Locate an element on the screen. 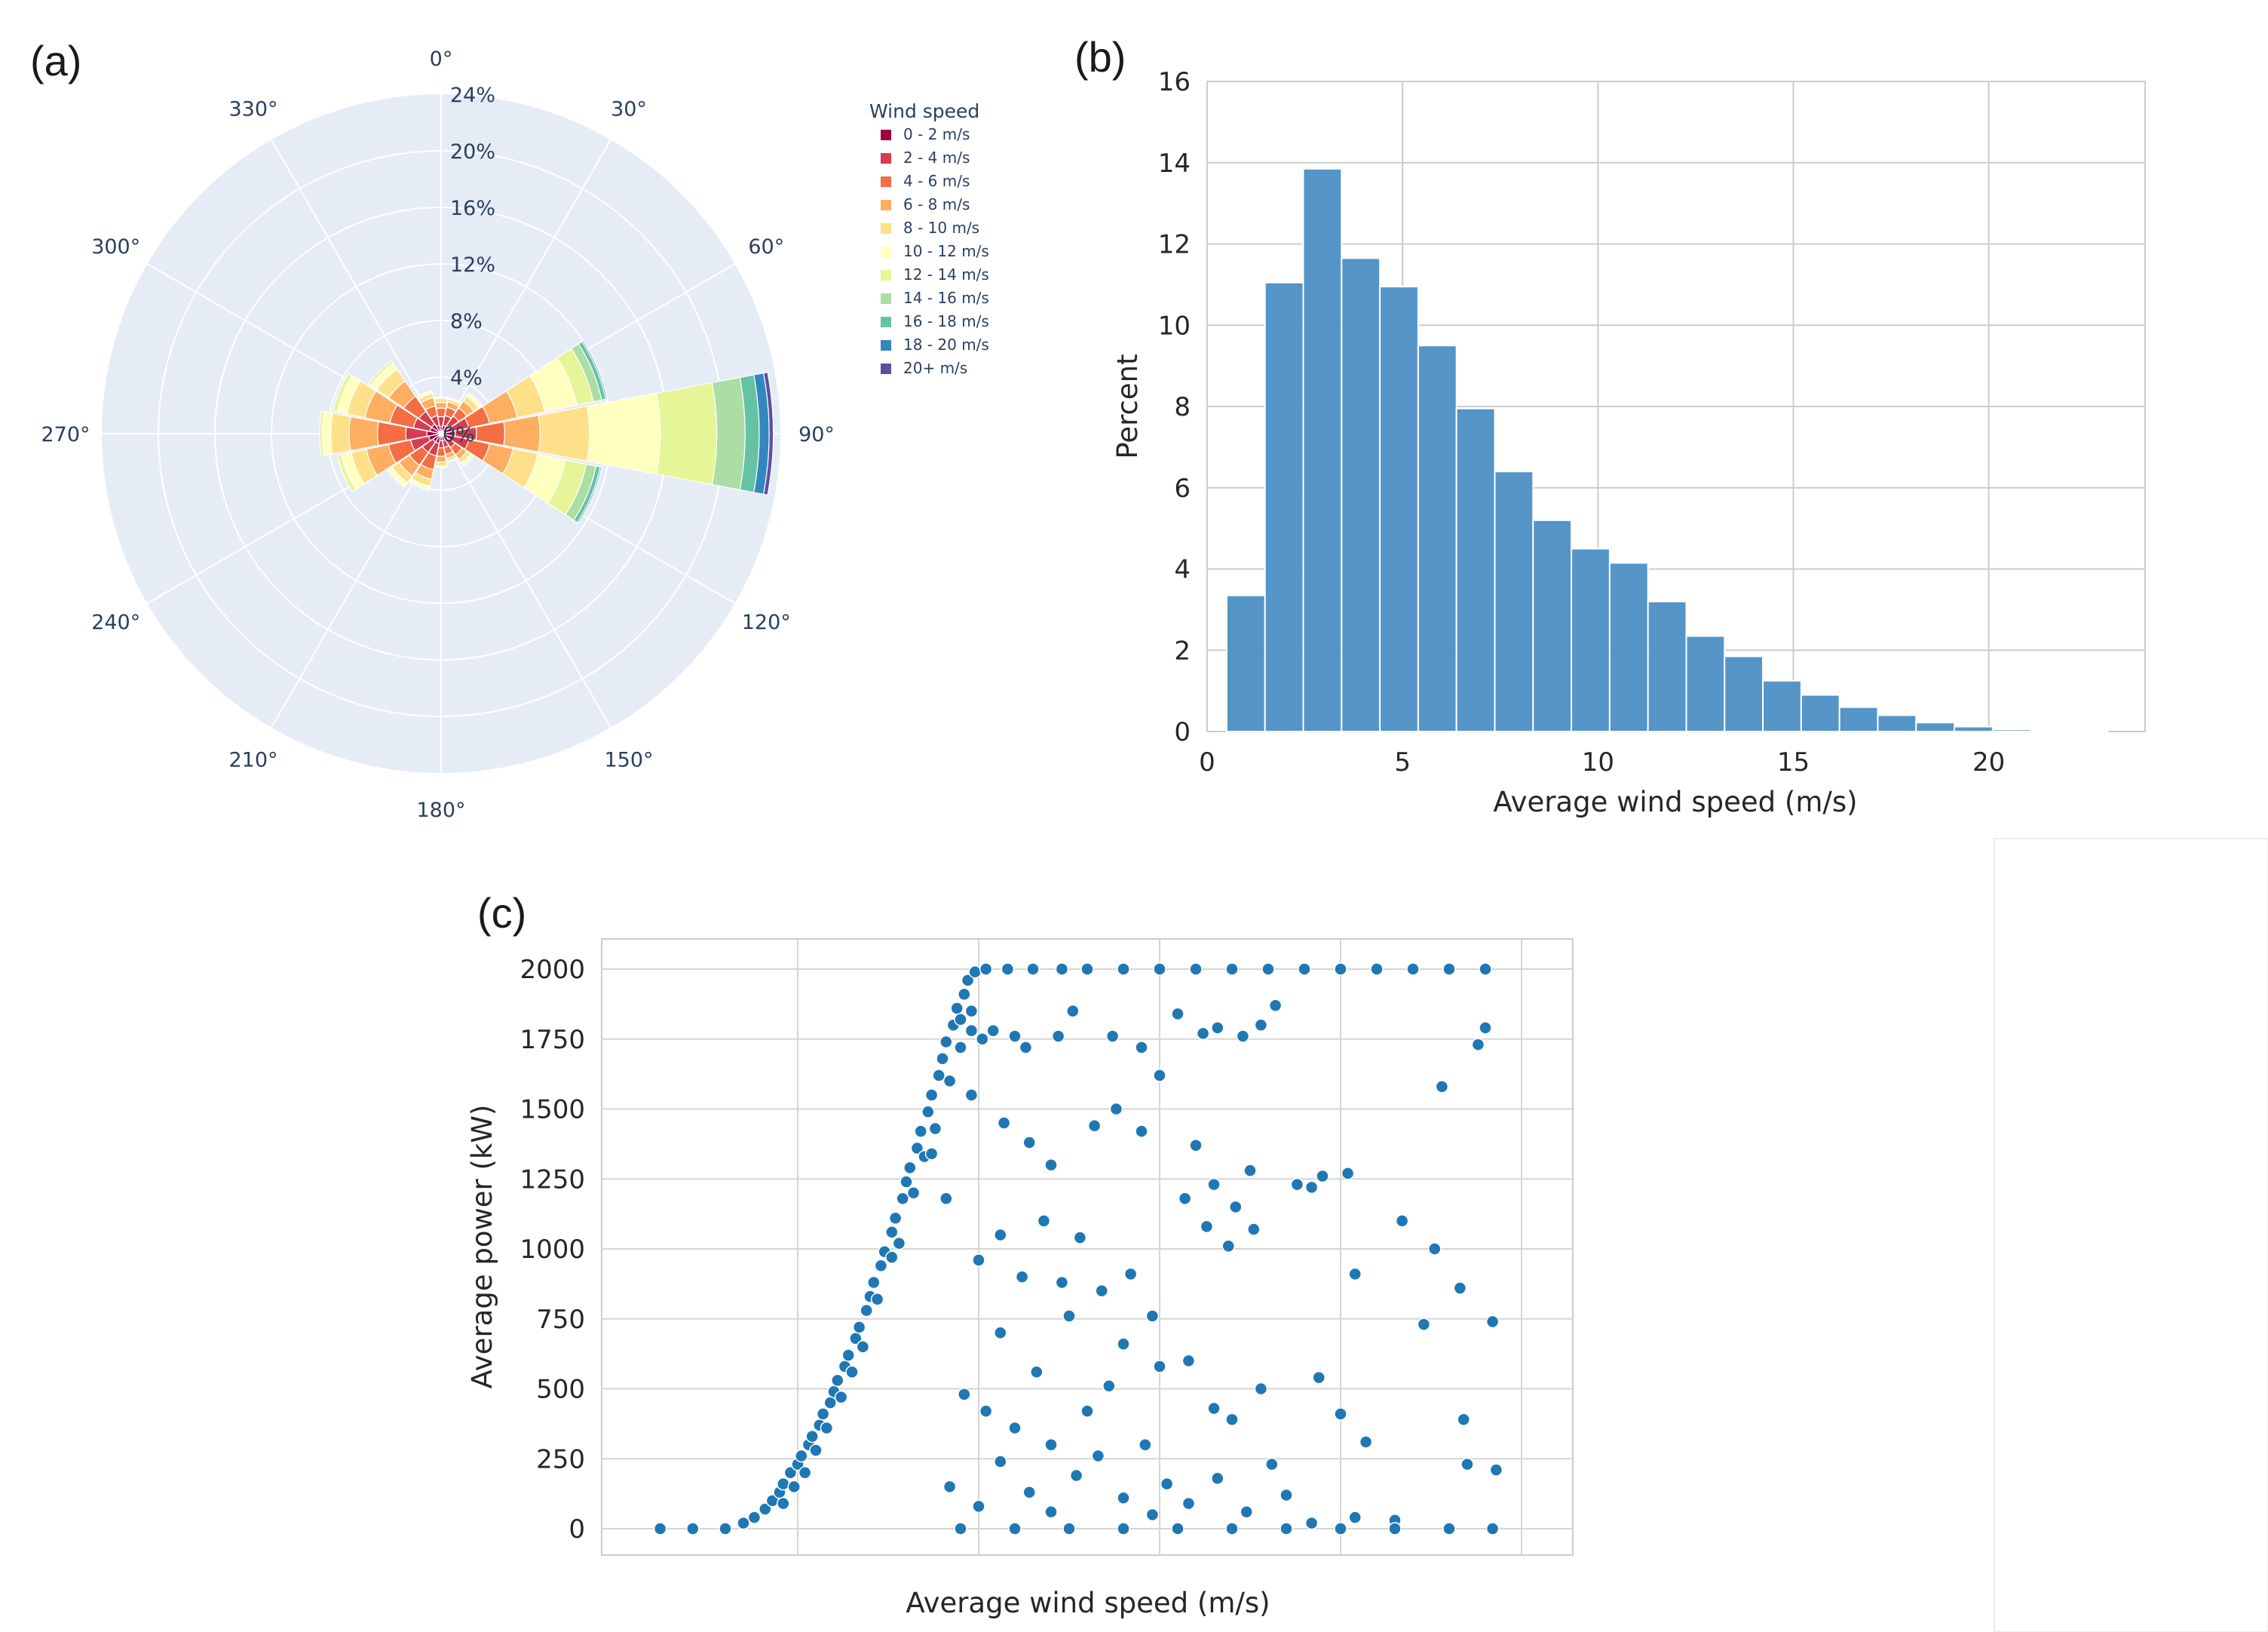  hist-x-tick: 0 is located at coordinates (1207, 762).